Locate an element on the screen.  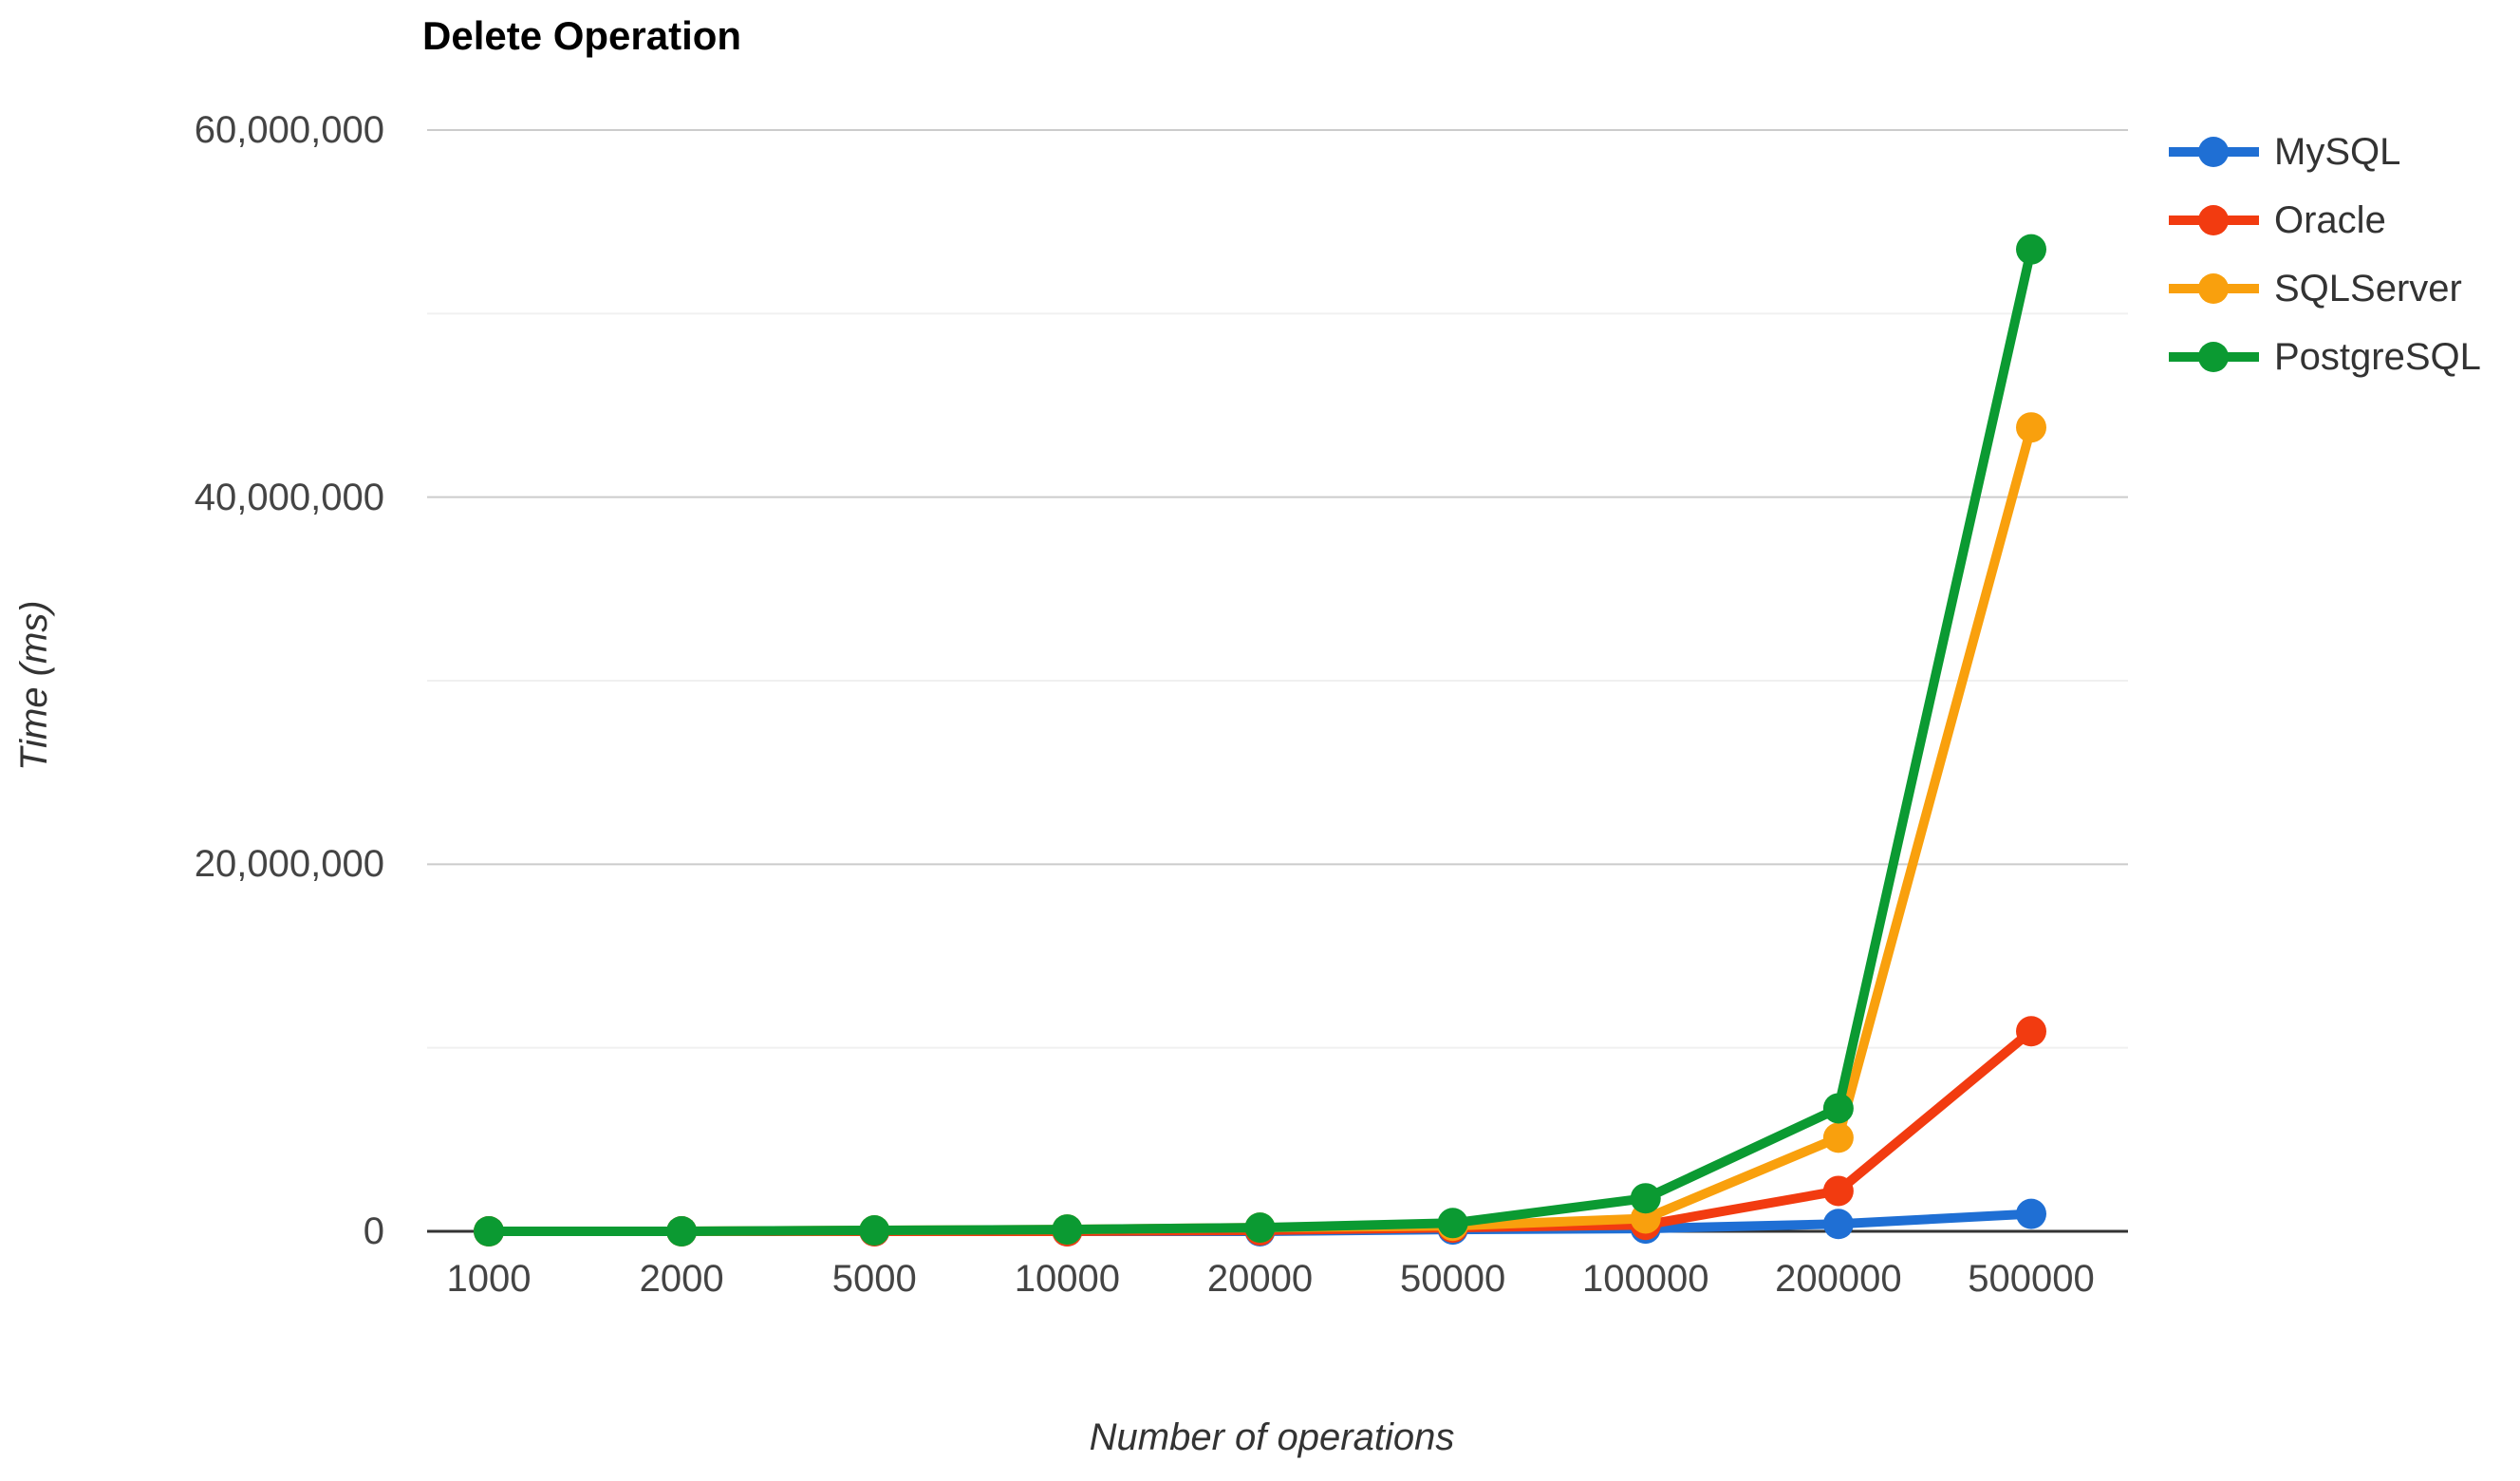
x-tick-label: 2000 is located at coordinates (681, 1279).